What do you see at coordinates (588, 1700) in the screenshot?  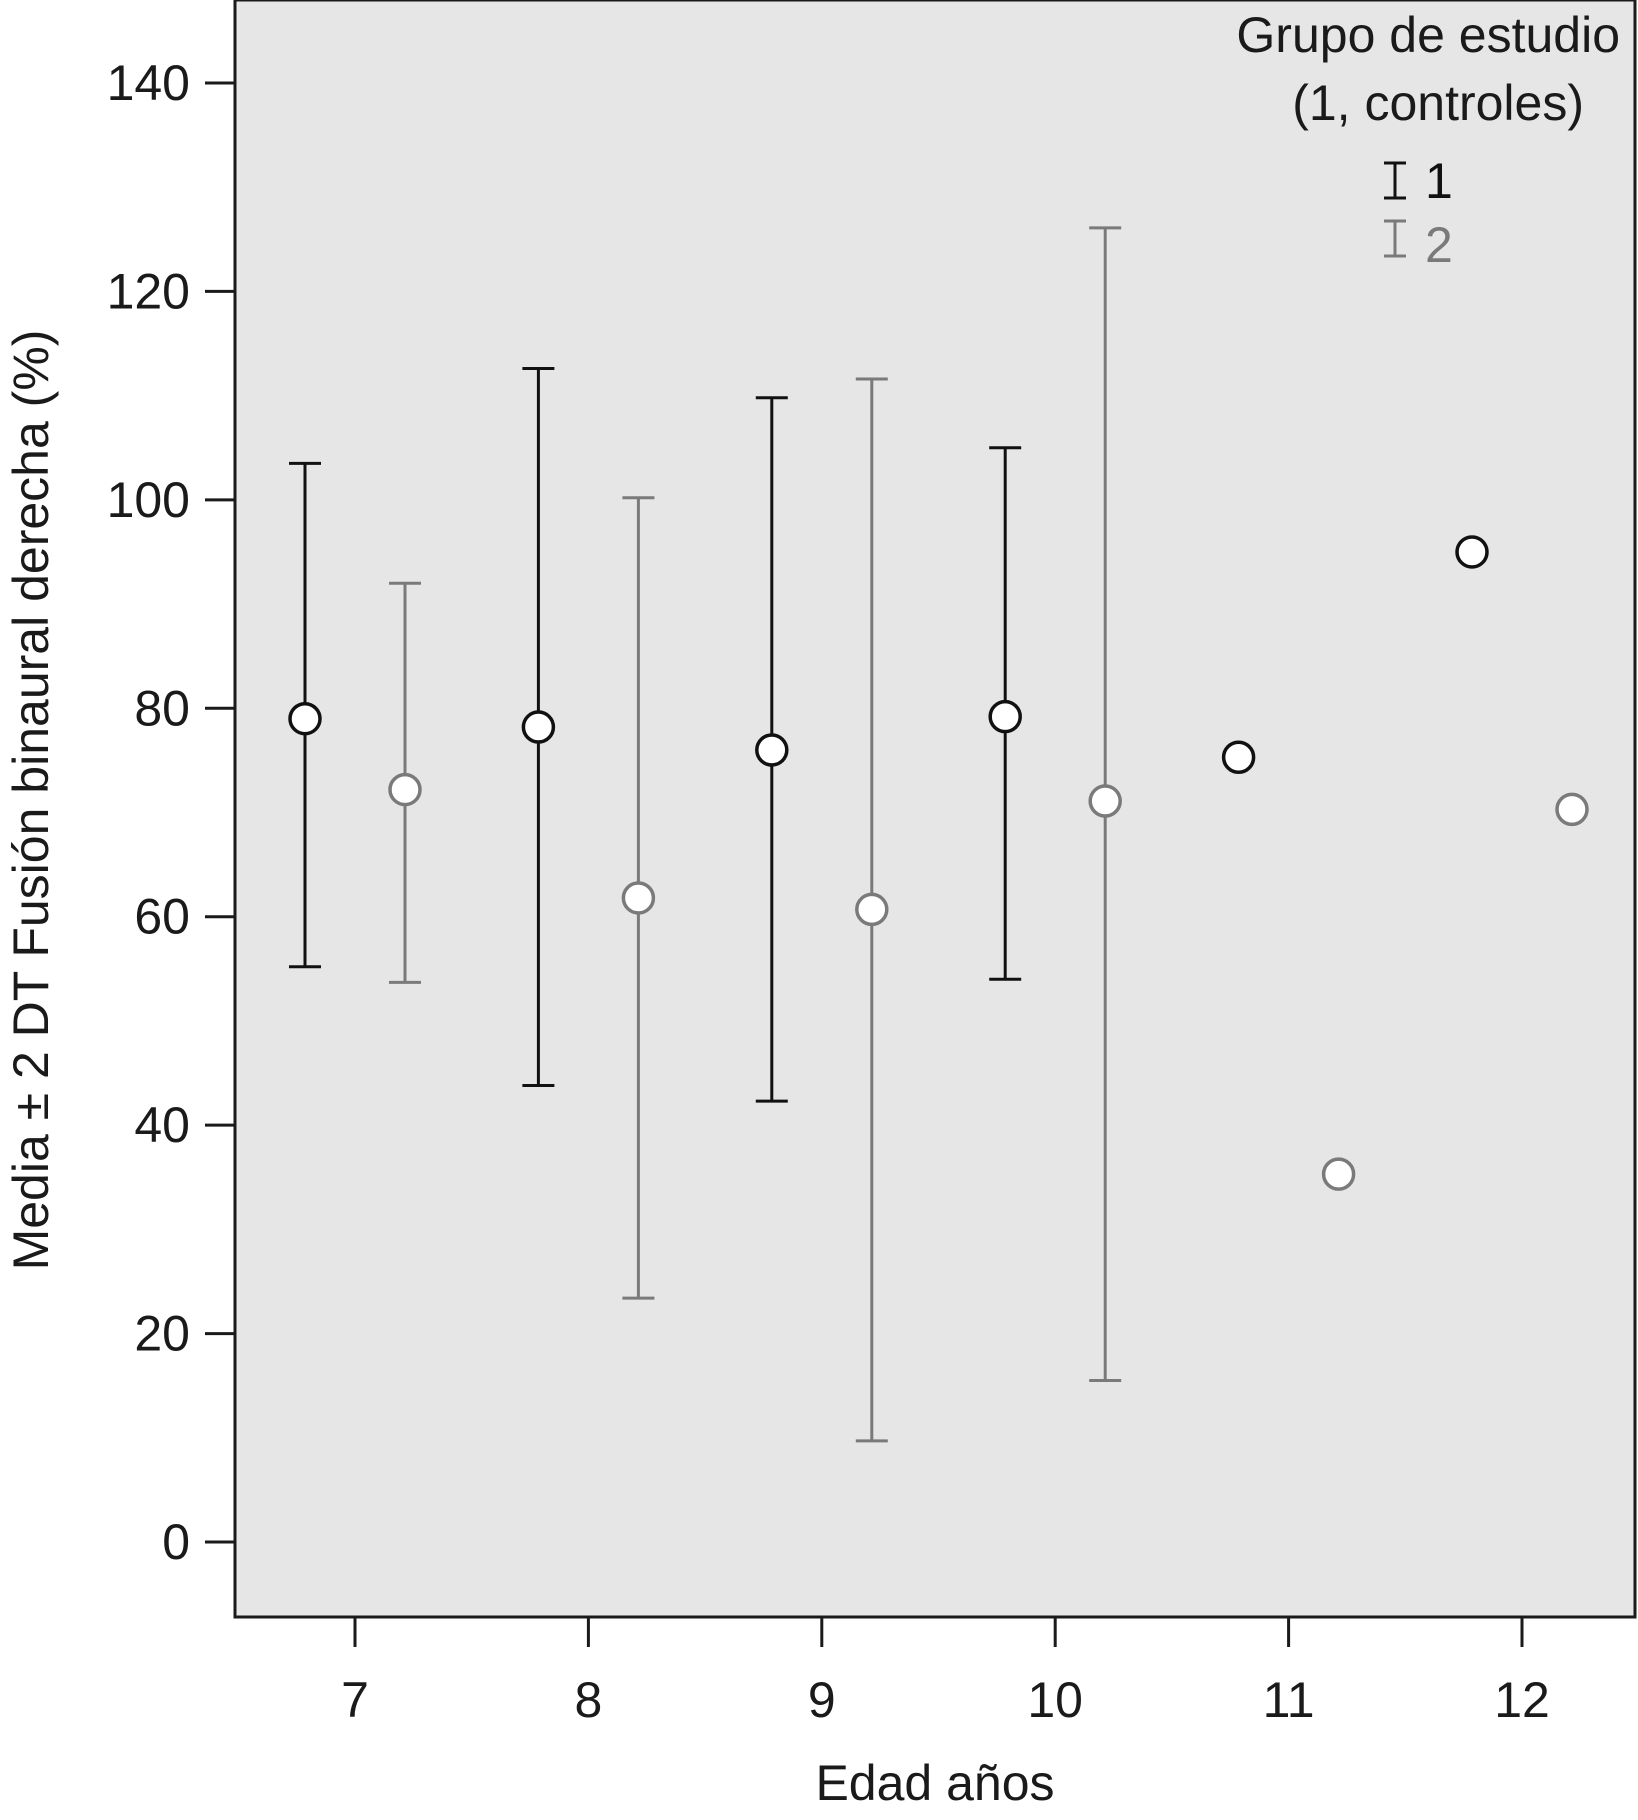 I see `x-tick-label: 8` at bounding box center [588, 1700].